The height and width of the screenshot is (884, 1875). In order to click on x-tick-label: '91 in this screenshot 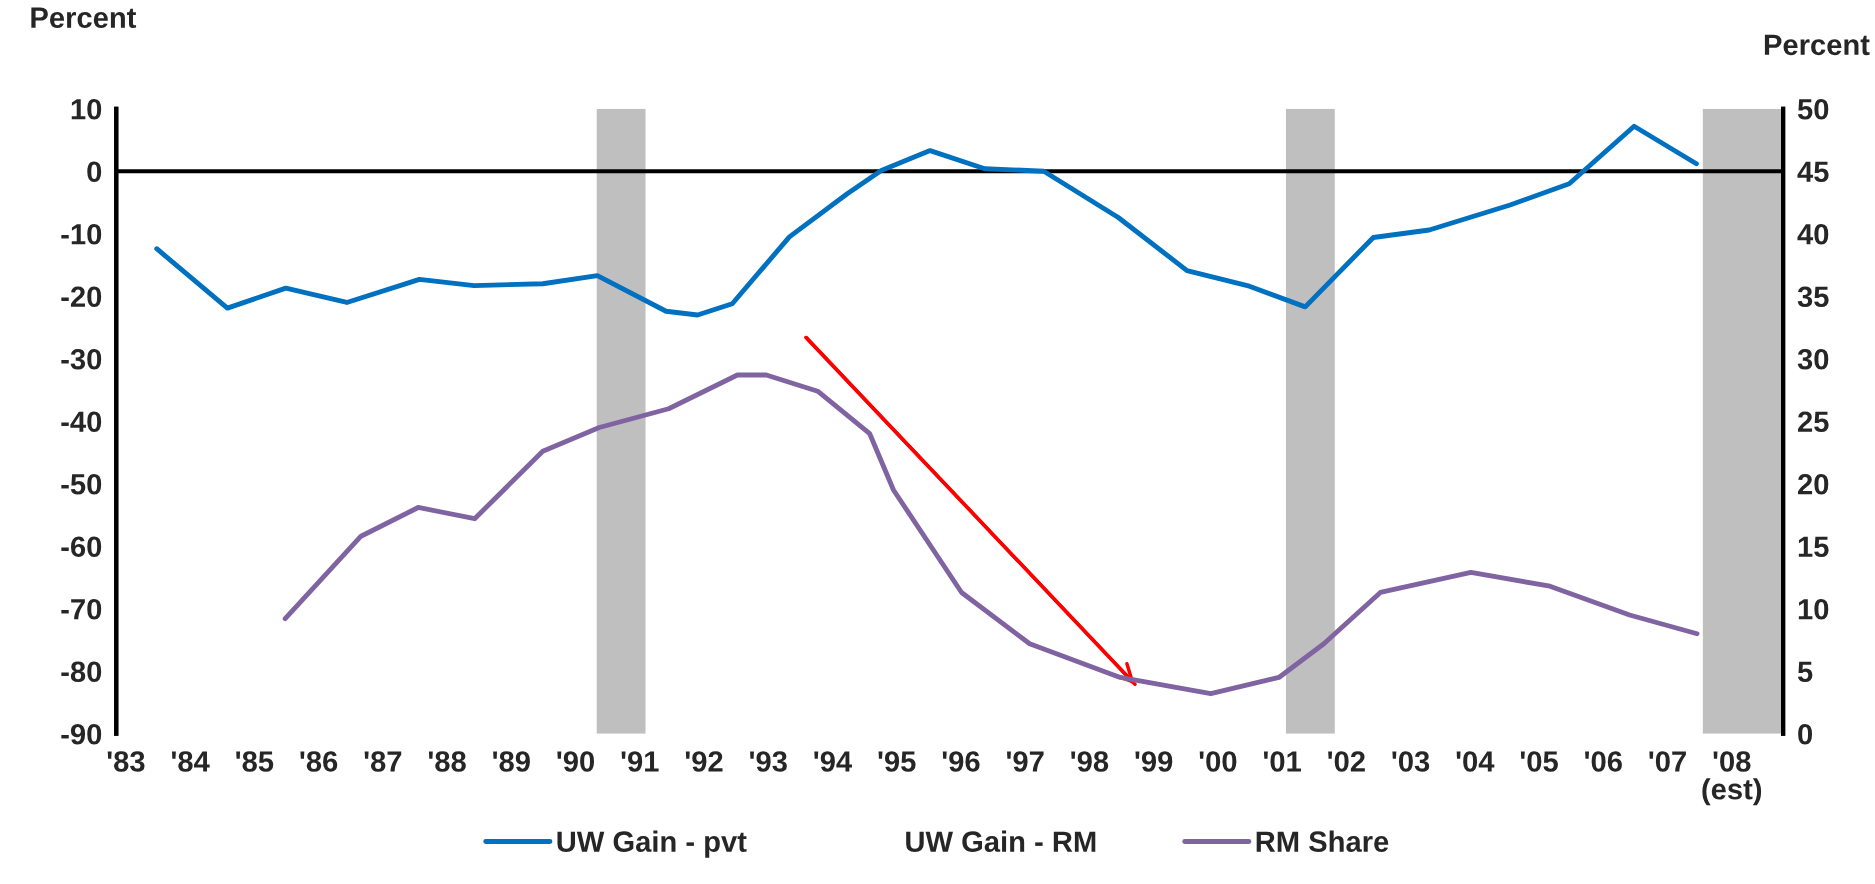, I will do `click(640, 761)`.